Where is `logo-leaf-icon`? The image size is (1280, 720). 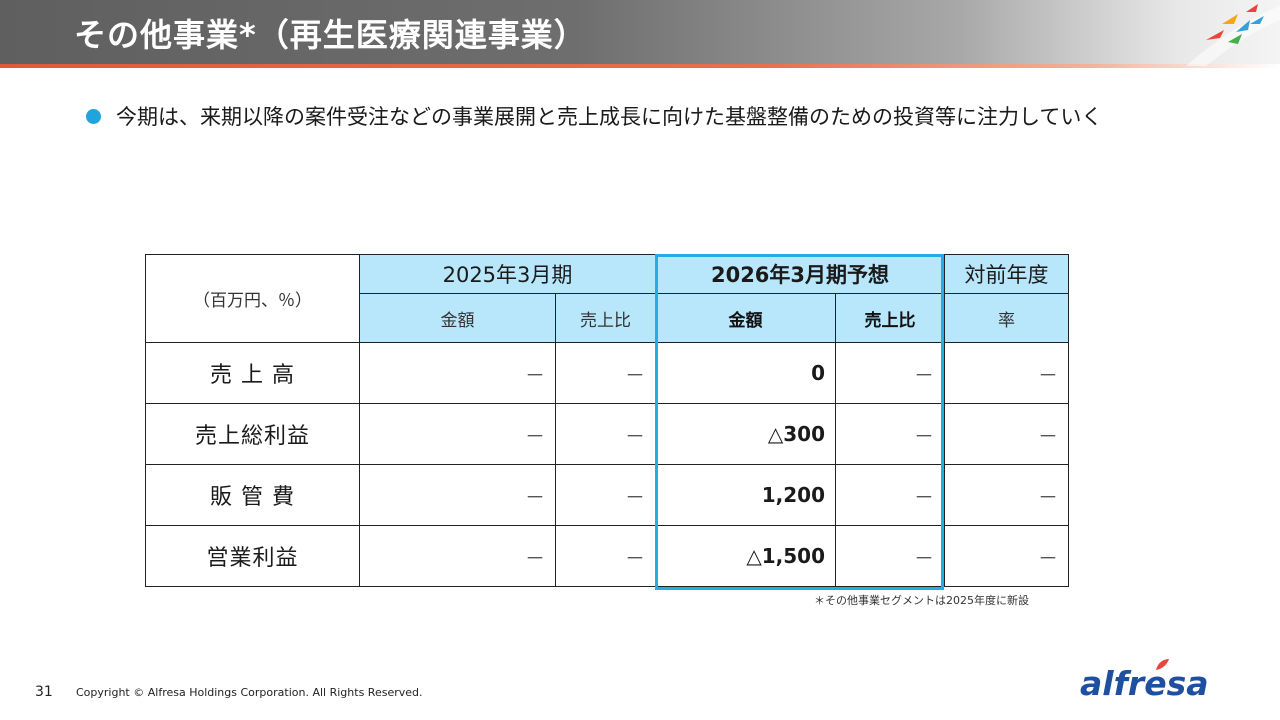
logo-leaf-icon is located at coordinates (1162, 664).